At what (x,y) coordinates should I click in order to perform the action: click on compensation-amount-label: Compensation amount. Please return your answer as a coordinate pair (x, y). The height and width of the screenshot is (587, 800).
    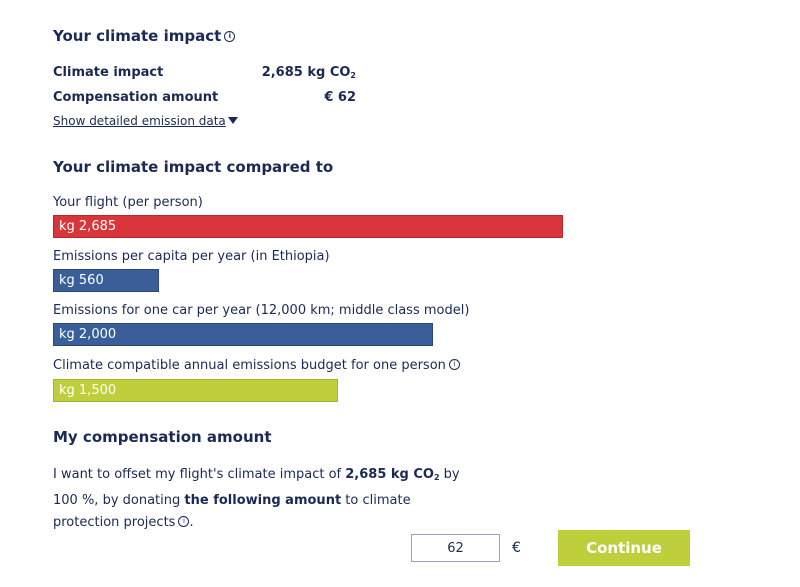
    Looking at the image, I should click on (136, 97).